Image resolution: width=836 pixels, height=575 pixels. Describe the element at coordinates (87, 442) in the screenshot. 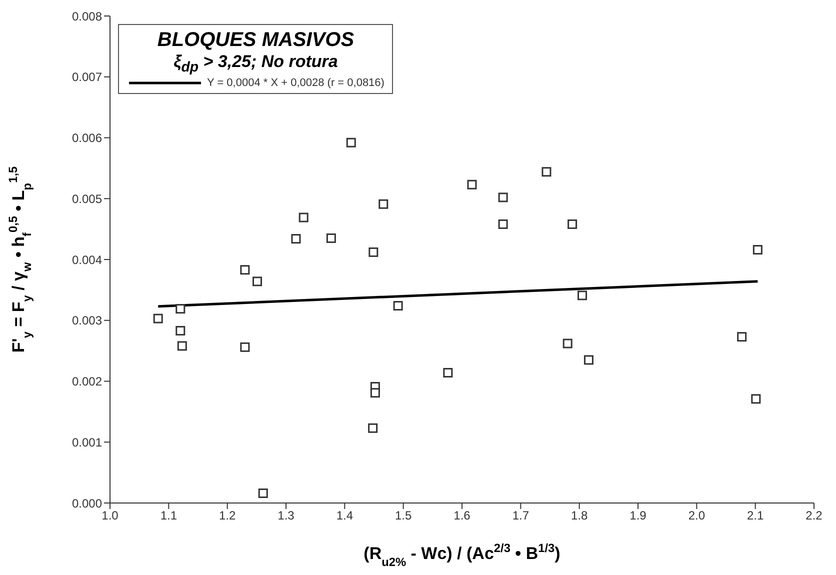

I see `y-tick-label: 0.001` at that location.